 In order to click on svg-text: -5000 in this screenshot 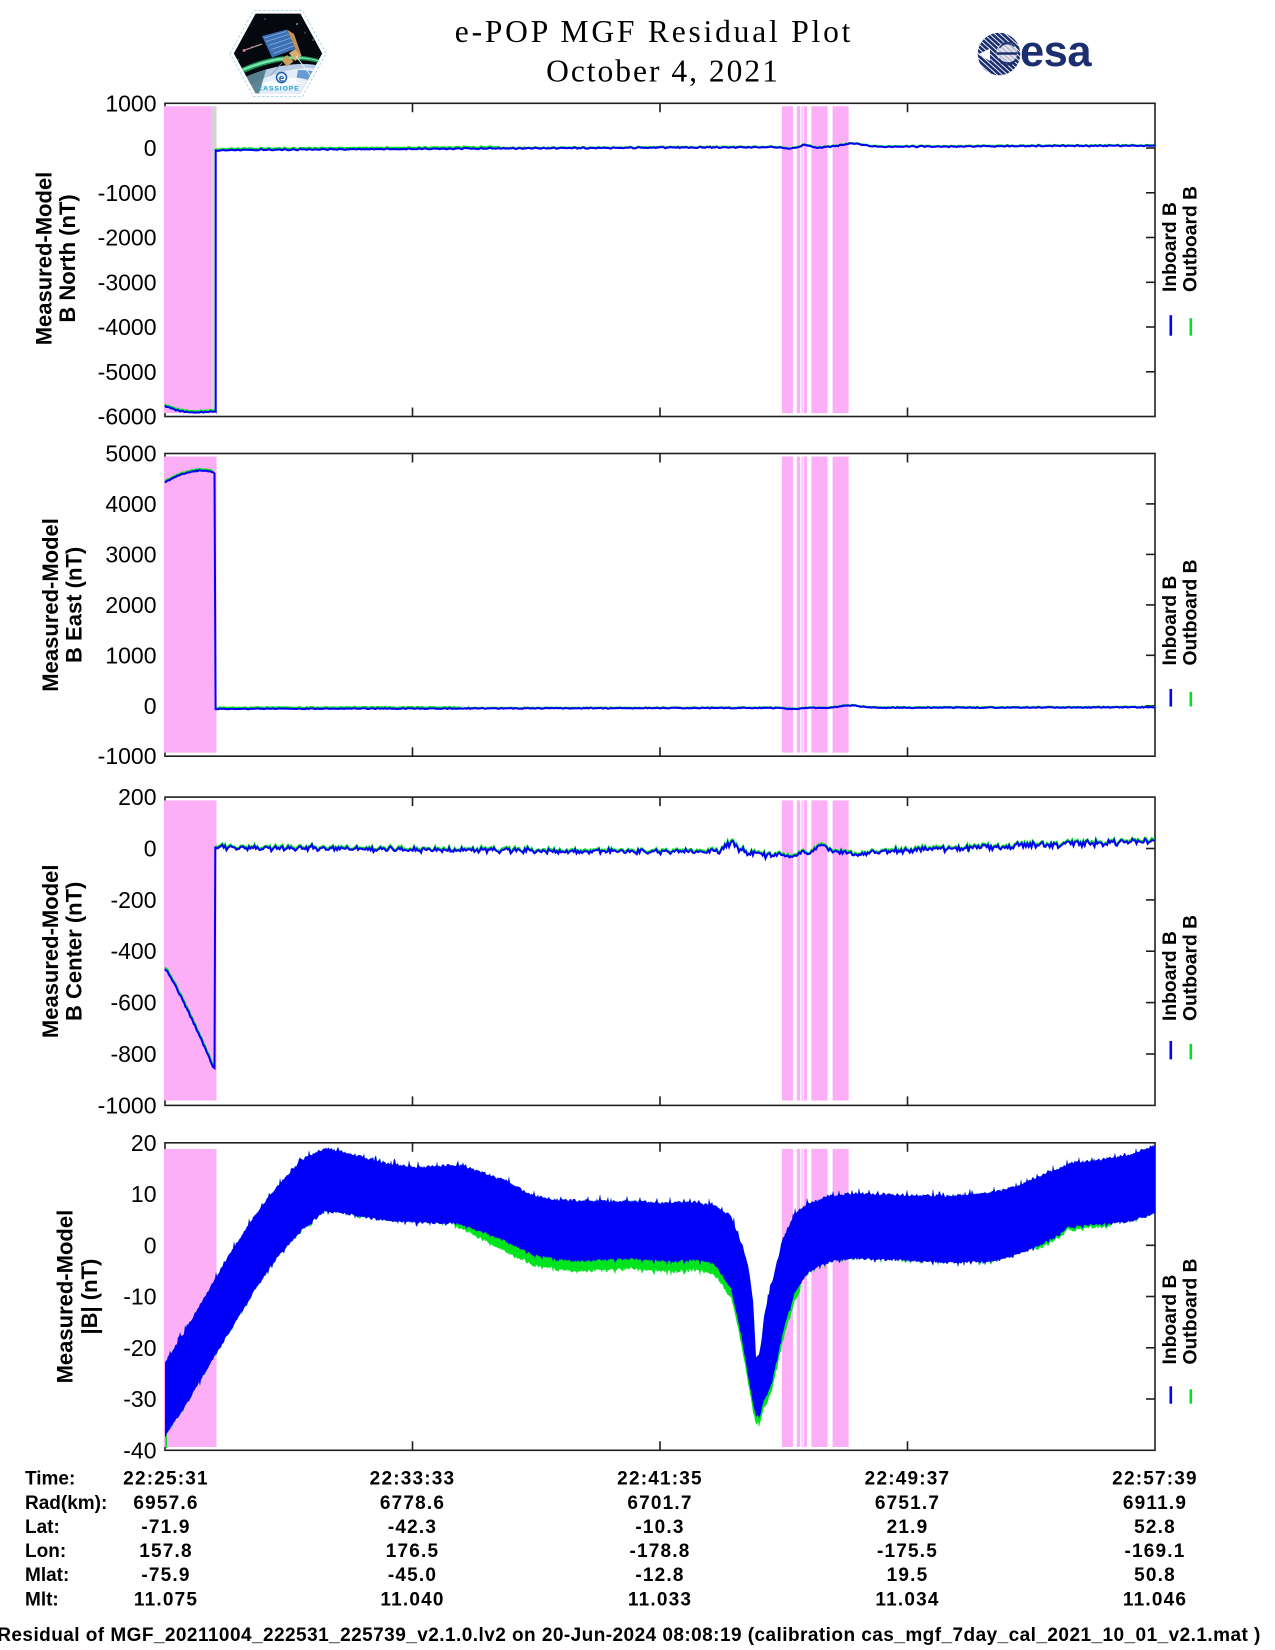, I will do `click(127, 372)`.